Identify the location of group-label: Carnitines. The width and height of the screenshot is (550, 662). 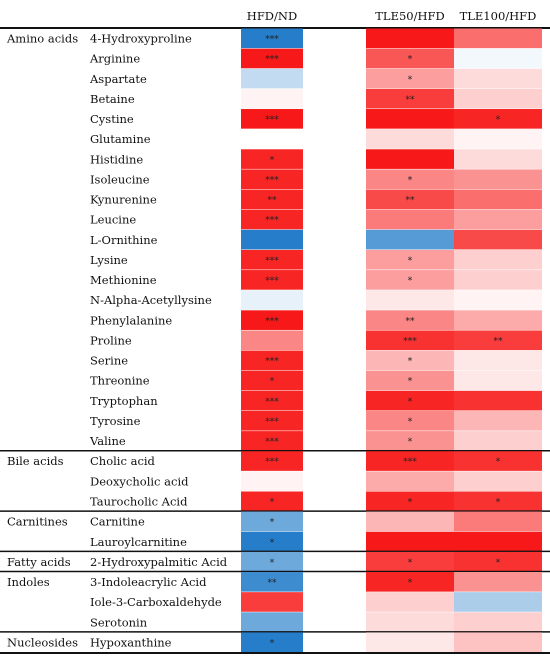
(37, 522).